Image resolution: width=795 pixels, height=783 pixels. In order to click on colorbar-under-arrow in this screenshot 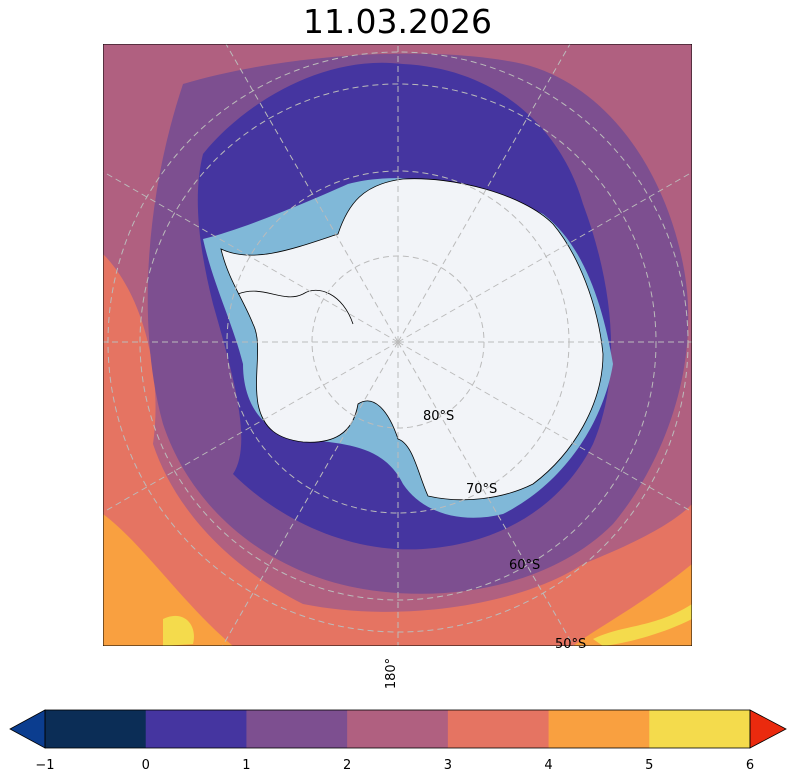, I will do `click(27, 729)`.